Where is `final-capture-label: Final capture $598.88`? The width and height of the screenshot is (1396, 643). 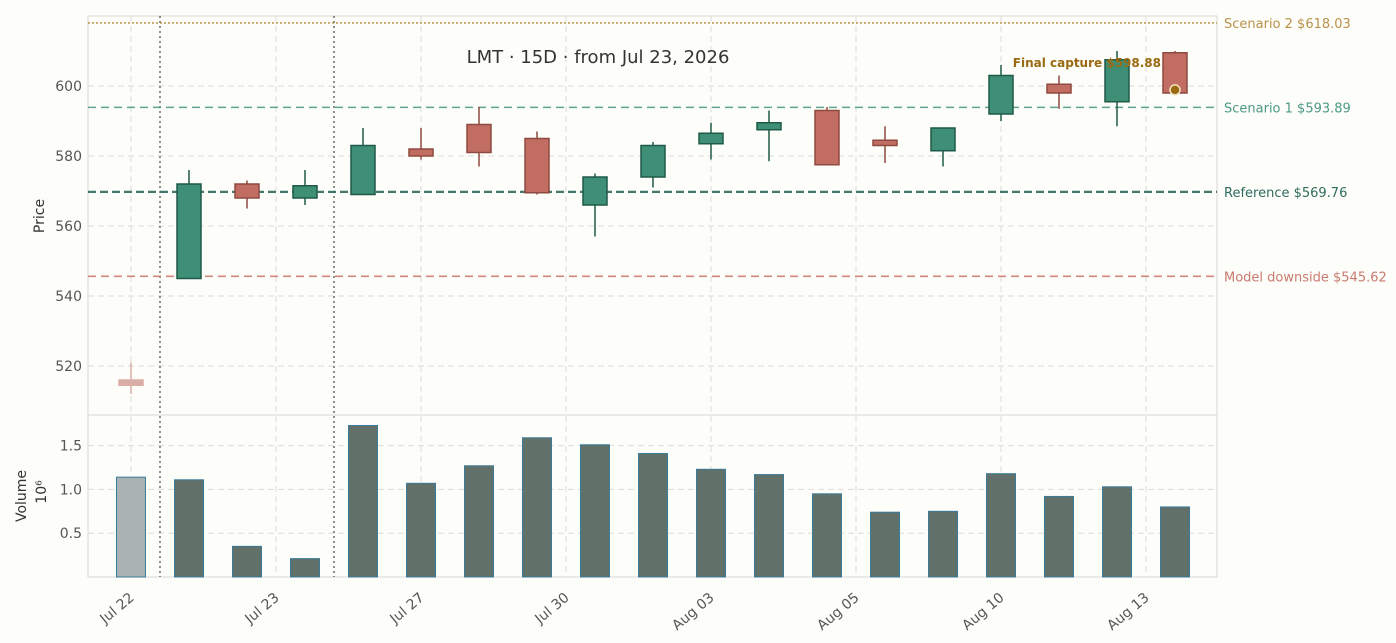 final-capture-label: Final capture $598.88 is located at coordinates (1087, 63).